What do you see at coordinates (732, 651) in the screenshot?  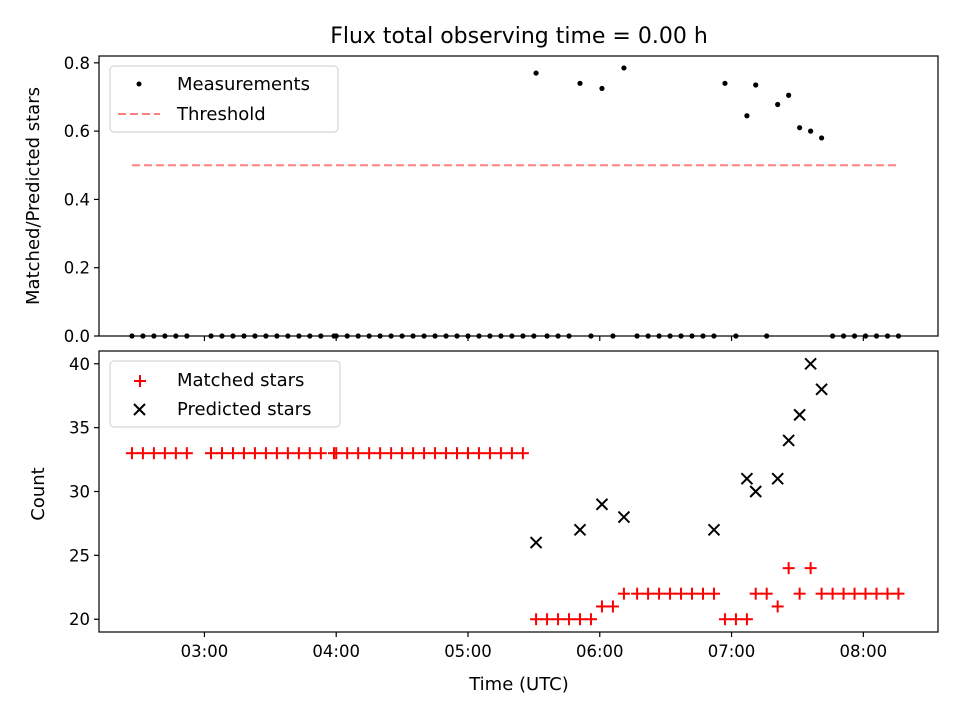 I see `x-tick-label-4: 07:00` at bounding box center [732, 651].